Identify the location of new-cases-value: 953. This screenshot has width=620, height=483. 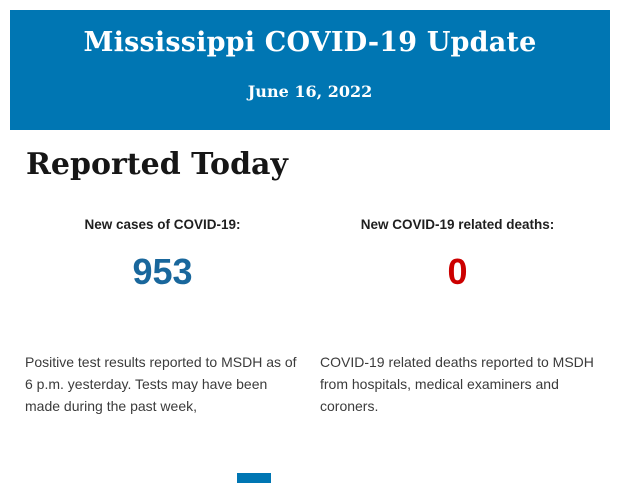
(162, 271).